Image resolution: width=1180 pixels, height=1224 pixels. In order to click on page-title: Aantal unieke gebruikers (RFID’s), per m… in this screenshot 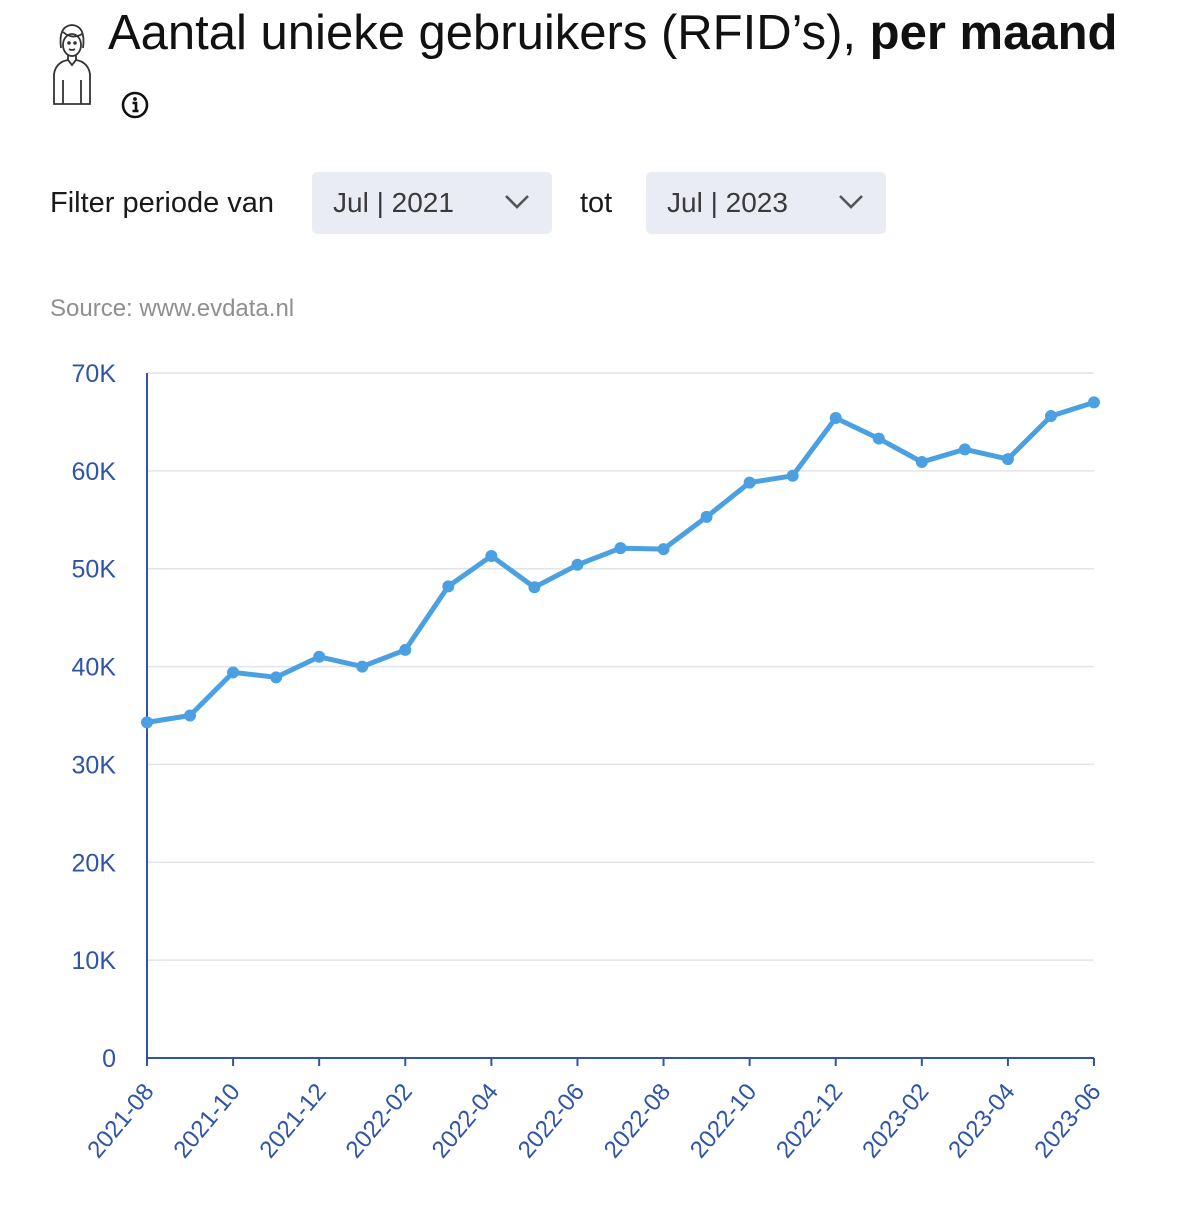, I will do `click(612, 33)`.